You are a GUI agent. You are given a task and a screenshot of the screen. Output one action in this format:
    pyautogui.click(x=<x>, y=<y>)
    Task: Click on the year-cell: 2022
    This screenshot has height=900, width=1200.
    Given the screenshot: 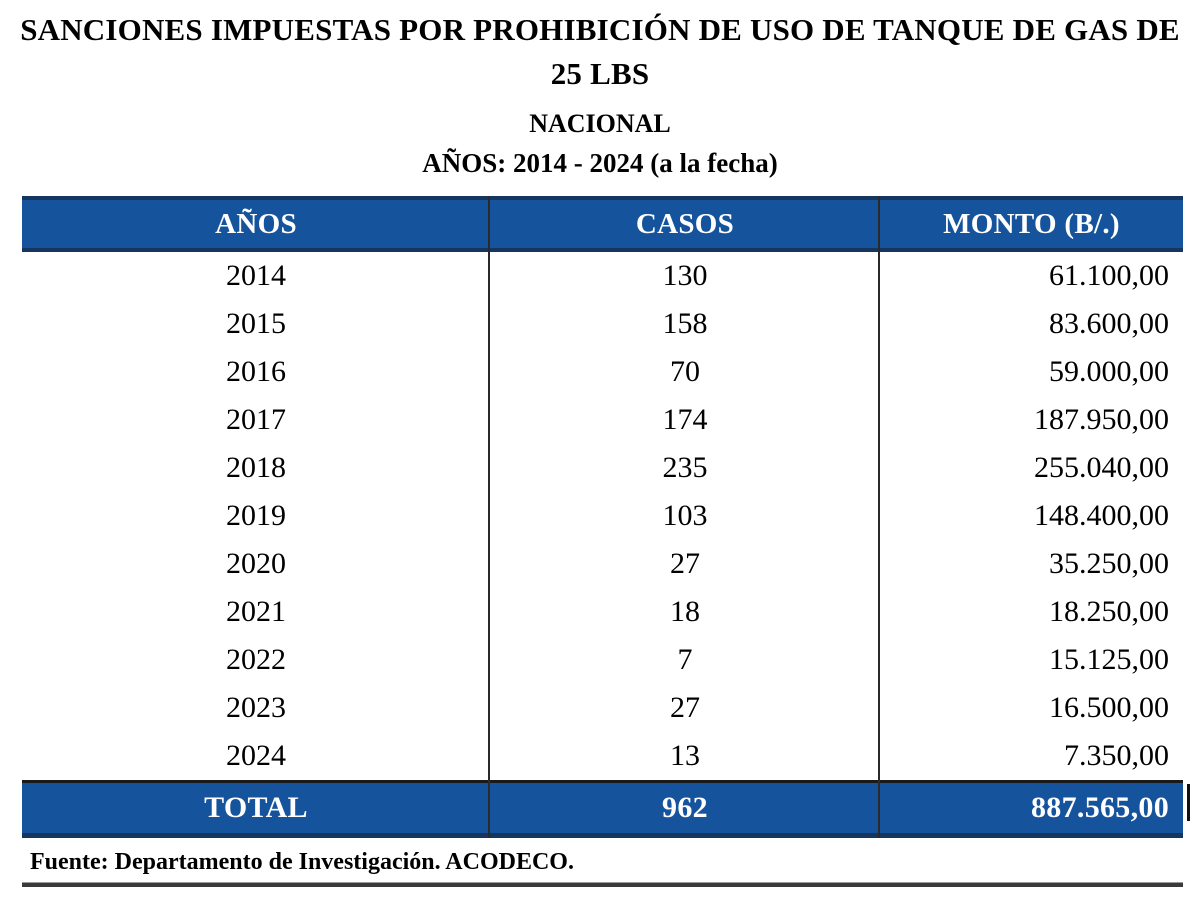 What is the action you would take?
    pyautogui.click(x=256, y=659)
    